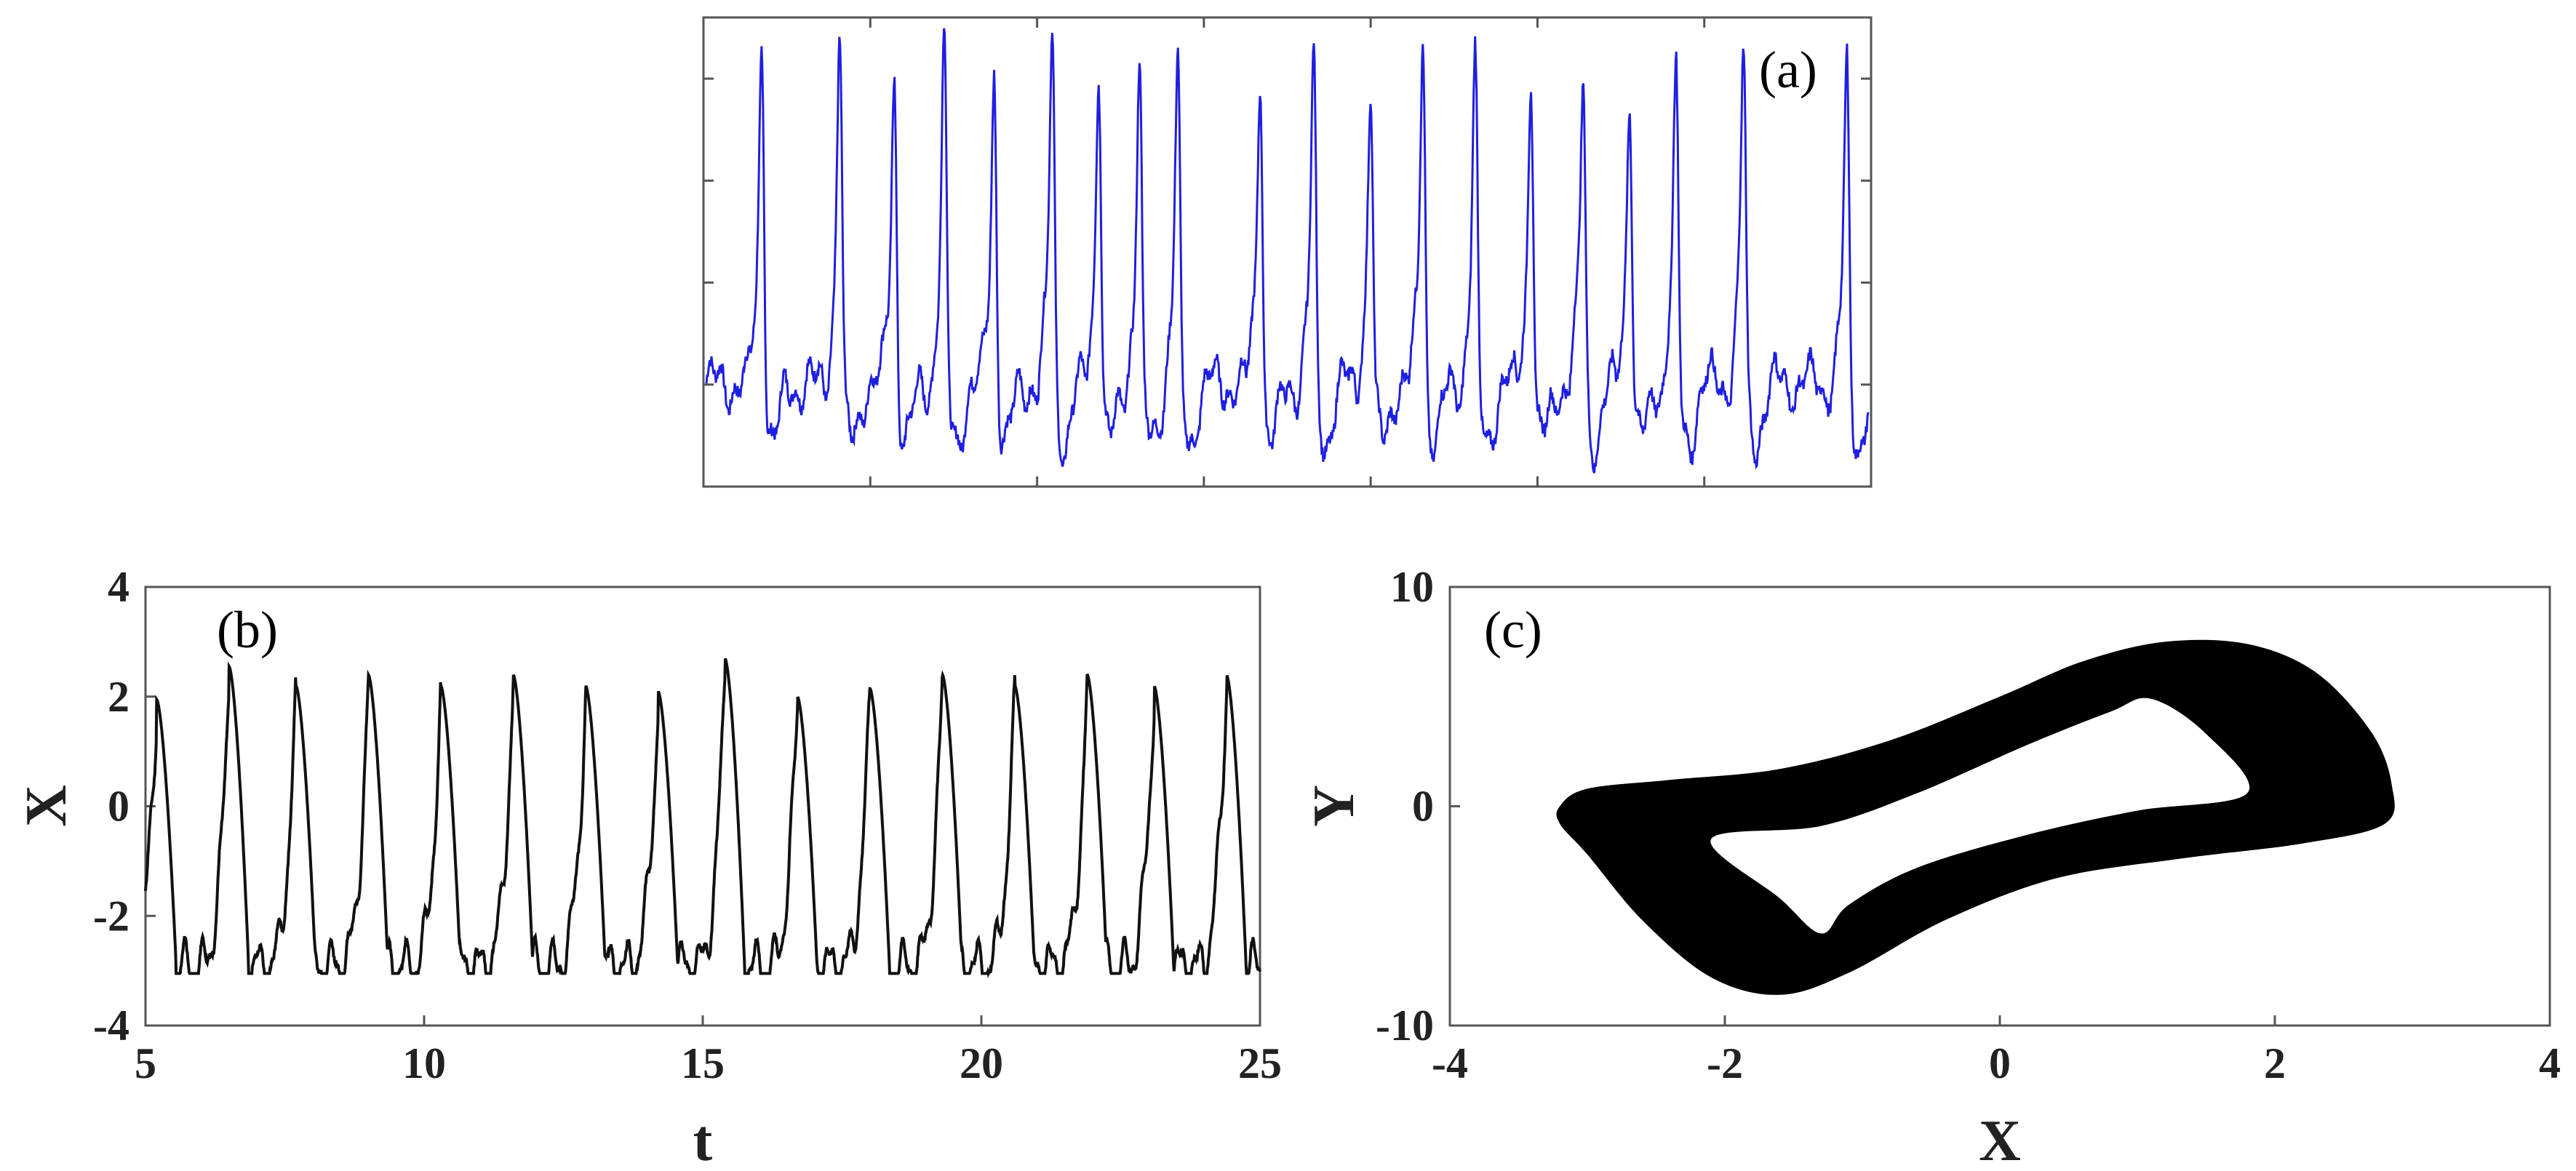  What do you see at coordinates (47, 806) in the screenshot?
I see `panel-b-y-axis-label: X` at bounding box center [47, 806].